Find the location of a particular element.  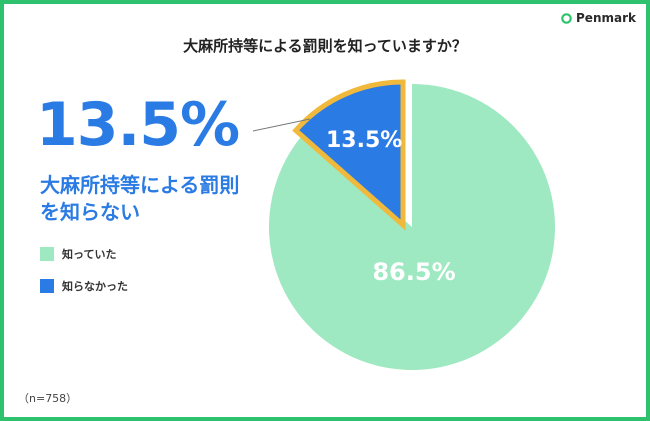

brand: Penmark is located at coordinates (598, 18).